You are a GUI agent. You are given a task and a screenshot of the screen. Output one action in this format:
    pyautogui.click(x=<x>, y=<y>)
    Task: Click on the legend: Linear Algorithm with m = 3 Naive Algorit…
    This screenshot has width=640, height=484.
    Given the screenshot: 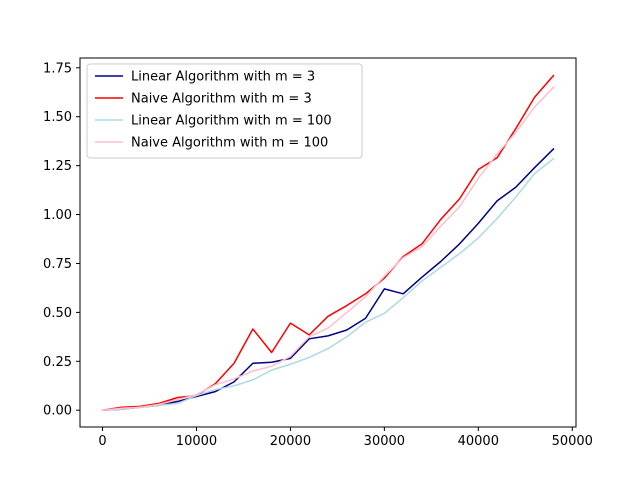 What is the action you would take?
    pyautogui.click(x=224, y=111)
    